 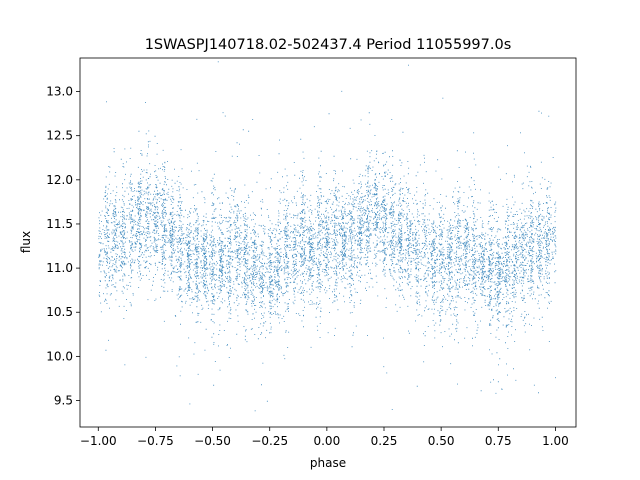 What do you see at coordinates (63, 401) in the screenshot?
I see `y-tick-label: 9.5` at bounding box center [63, 401].